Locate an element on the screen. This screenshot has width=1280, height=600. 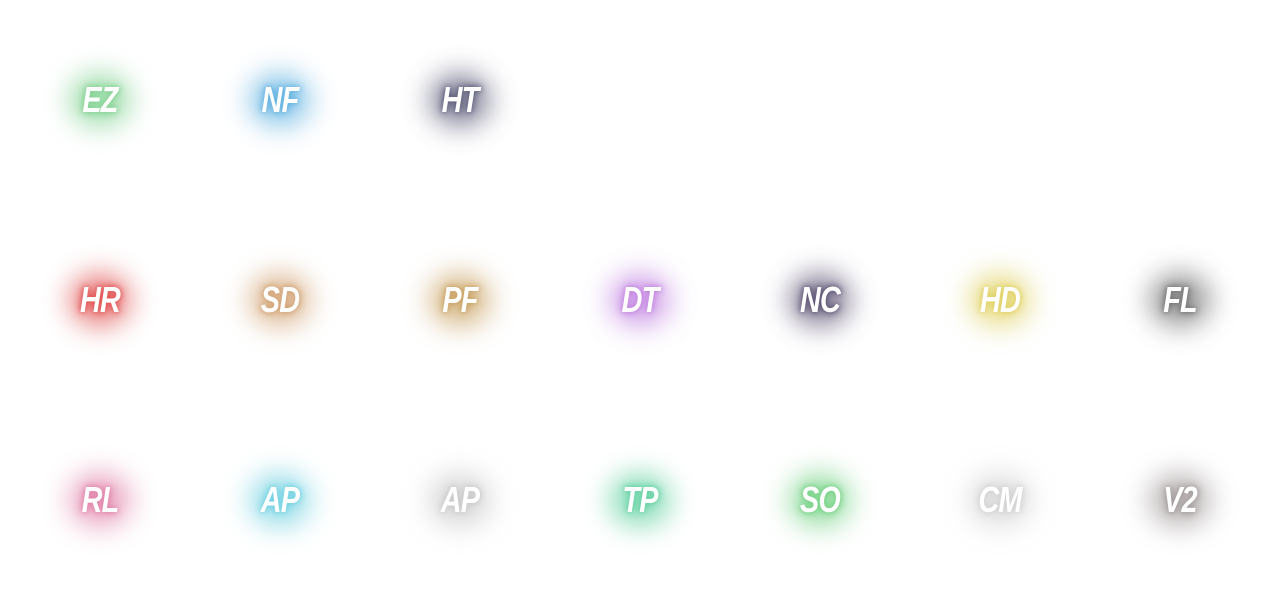
badge-dt: DT is located at coordinates (640, 300).